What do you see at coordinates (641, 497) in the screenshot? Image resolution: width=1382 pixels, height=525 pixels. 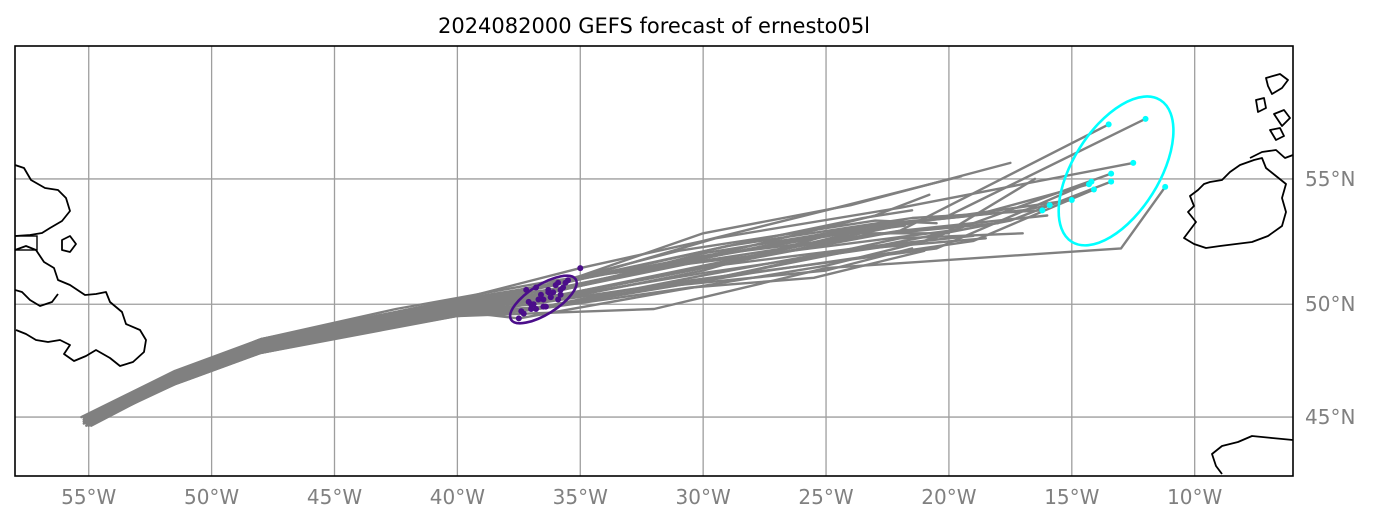 I see `longitude-tick-labels: 55°W 50°W 45°W 40°W 35°W 30°W 25°W 20°W 15°W 10°W` at bounding box center [641, 497].